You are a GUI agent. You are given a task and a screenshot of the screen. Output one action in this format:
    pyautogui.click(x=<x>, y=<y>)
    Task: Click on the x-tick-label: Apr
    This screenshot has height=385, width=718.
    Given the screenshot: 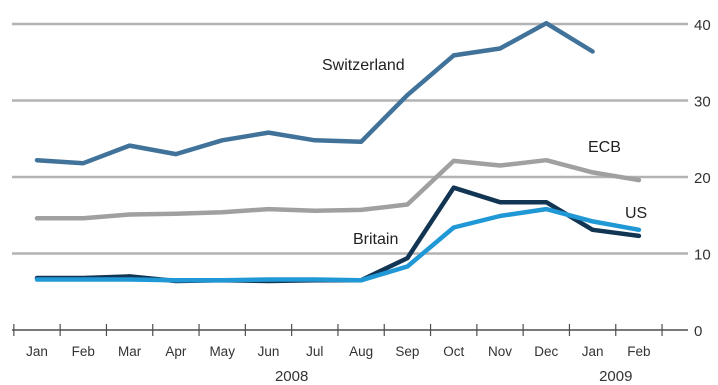 What is the action you would take?
    pyautogui.click(x=176, y=351)
    